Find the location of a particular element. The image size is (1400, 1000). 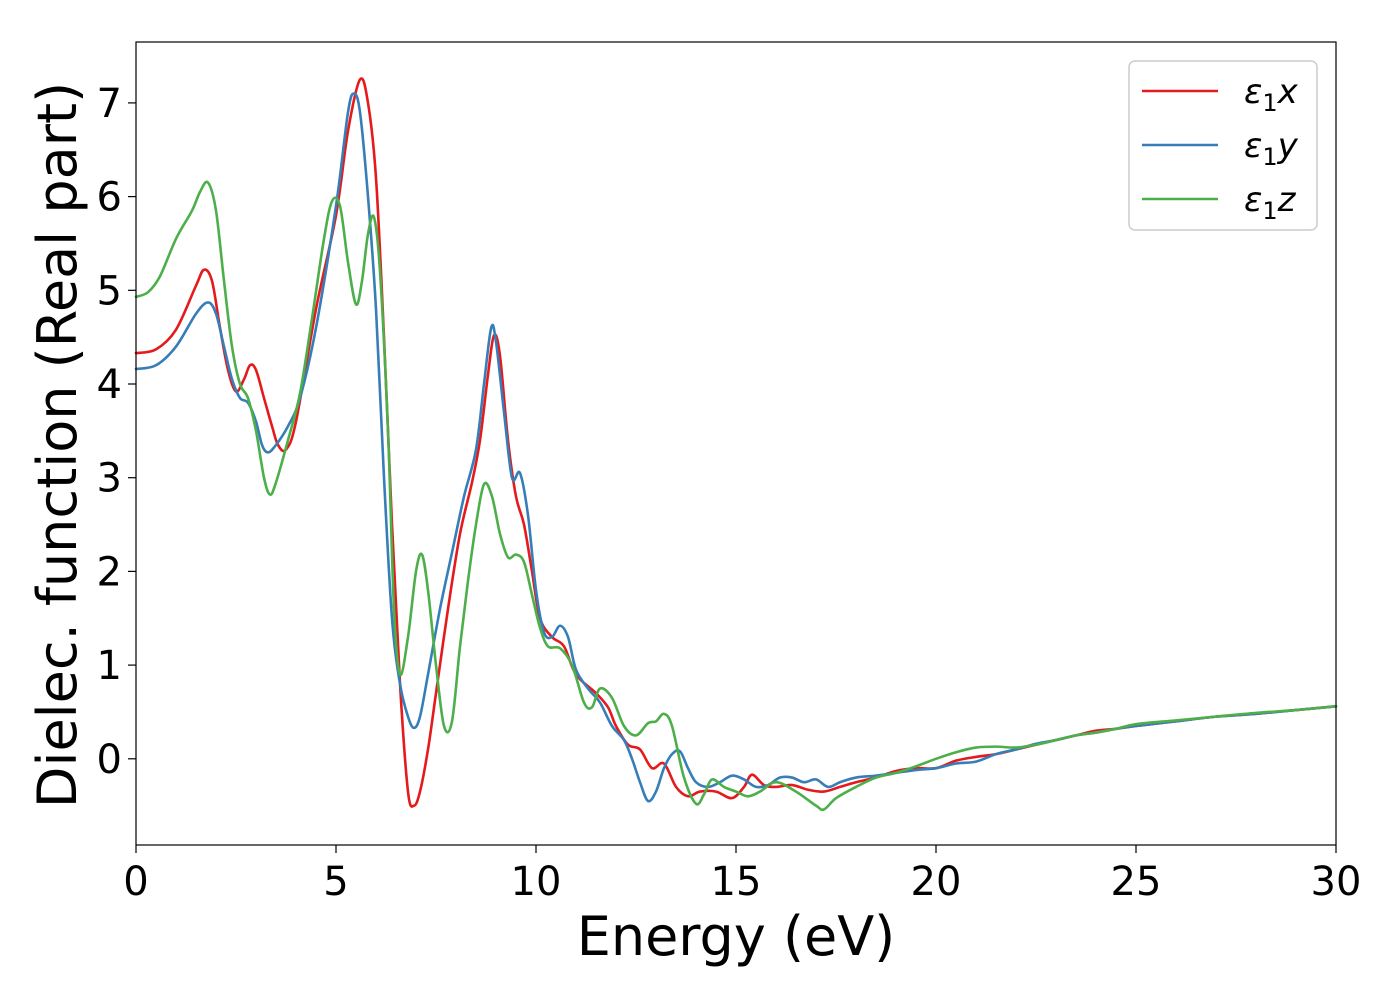

y-tick-label: 7 is located at coordinates (109, 104).